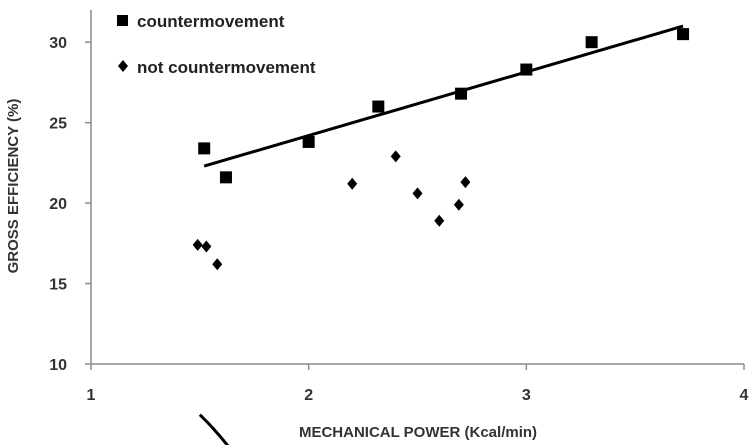 The height and width of the screenshot is (445, 754). What do you see at coordinates (226, 67) in the screenshot?
I see `legend-label-not-countermovement: not countermovement` at bounding box center [226, 67].